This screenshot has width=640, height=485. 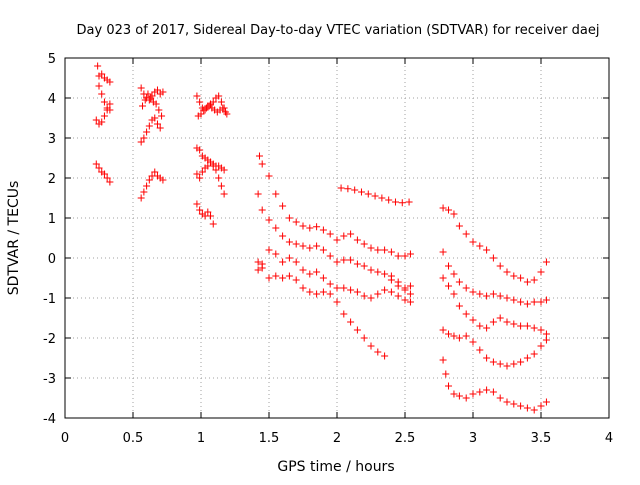 What do you see at coordinates (494, 385) in the screenshot?
I see `series-s23` at bounding box center [494, 385].